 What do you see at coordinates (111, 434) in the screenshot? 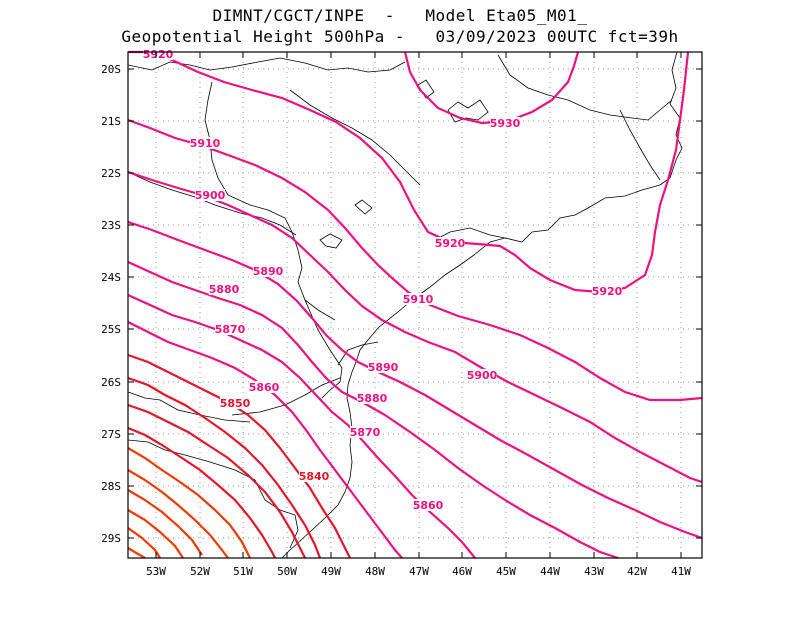
I see `lat-tick-label: 27S` at bounding box center [111, 434].